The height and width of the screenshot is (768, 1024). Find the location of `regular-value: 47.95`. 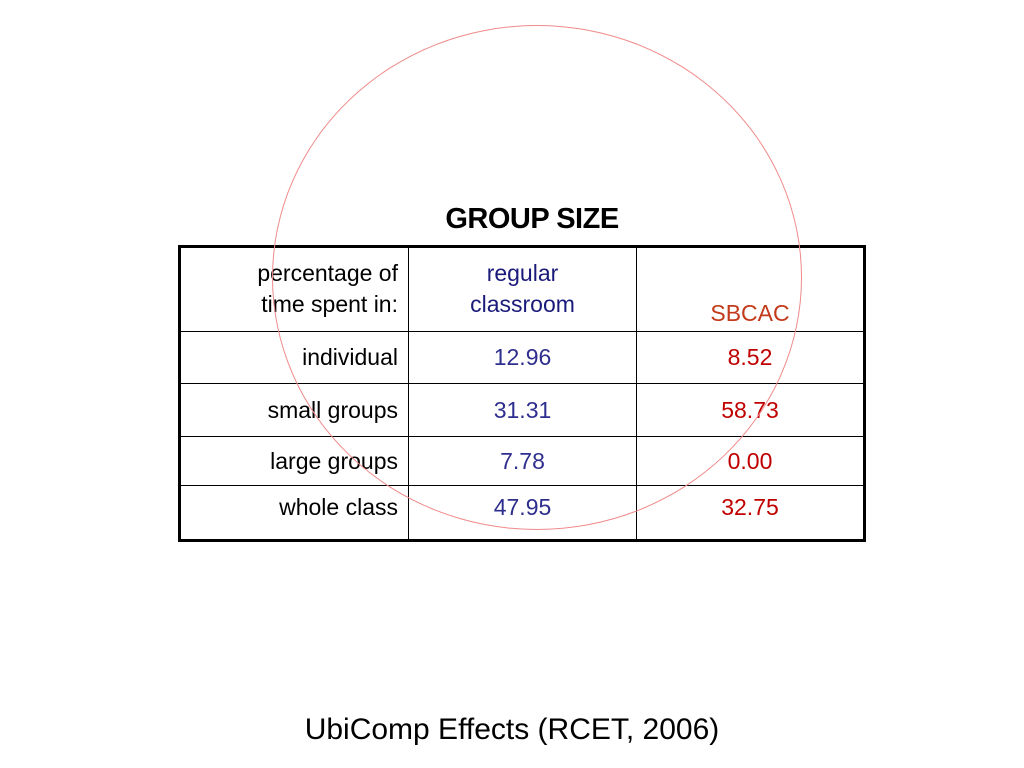

regular-value: 47.95 is located at coordinates (522, 513).